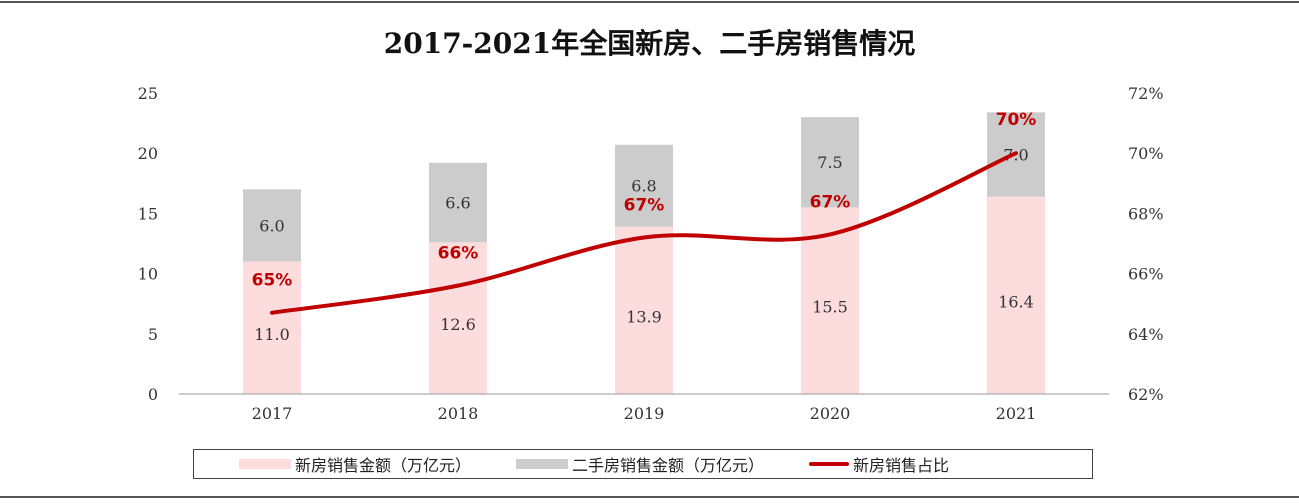 Image resolution: width=1299 pixels, height=504 pixels. I want to click on x-tick: 2021, so click(1016, 413).